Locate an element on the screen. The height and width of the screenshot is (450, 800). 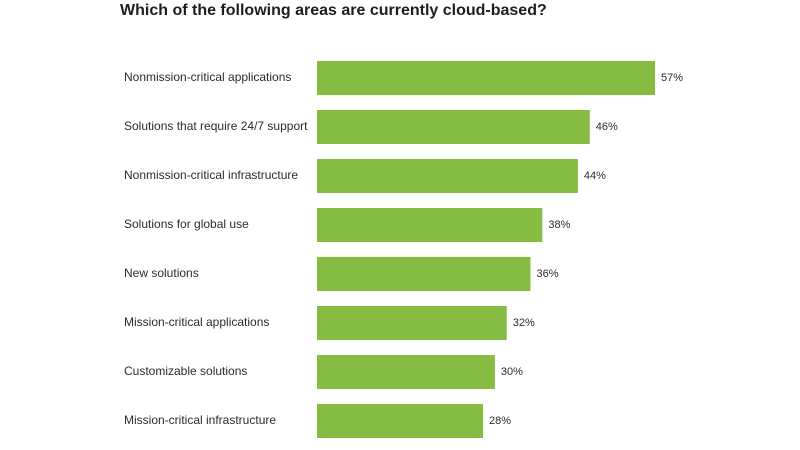
category-label: Solutions for global use is located at coordinates (186, 224).